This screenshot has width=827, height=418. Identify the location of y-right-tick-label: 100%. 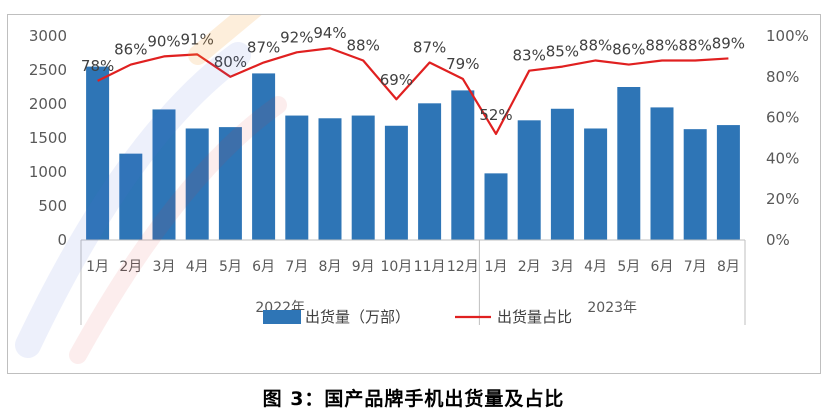
(787, 36).